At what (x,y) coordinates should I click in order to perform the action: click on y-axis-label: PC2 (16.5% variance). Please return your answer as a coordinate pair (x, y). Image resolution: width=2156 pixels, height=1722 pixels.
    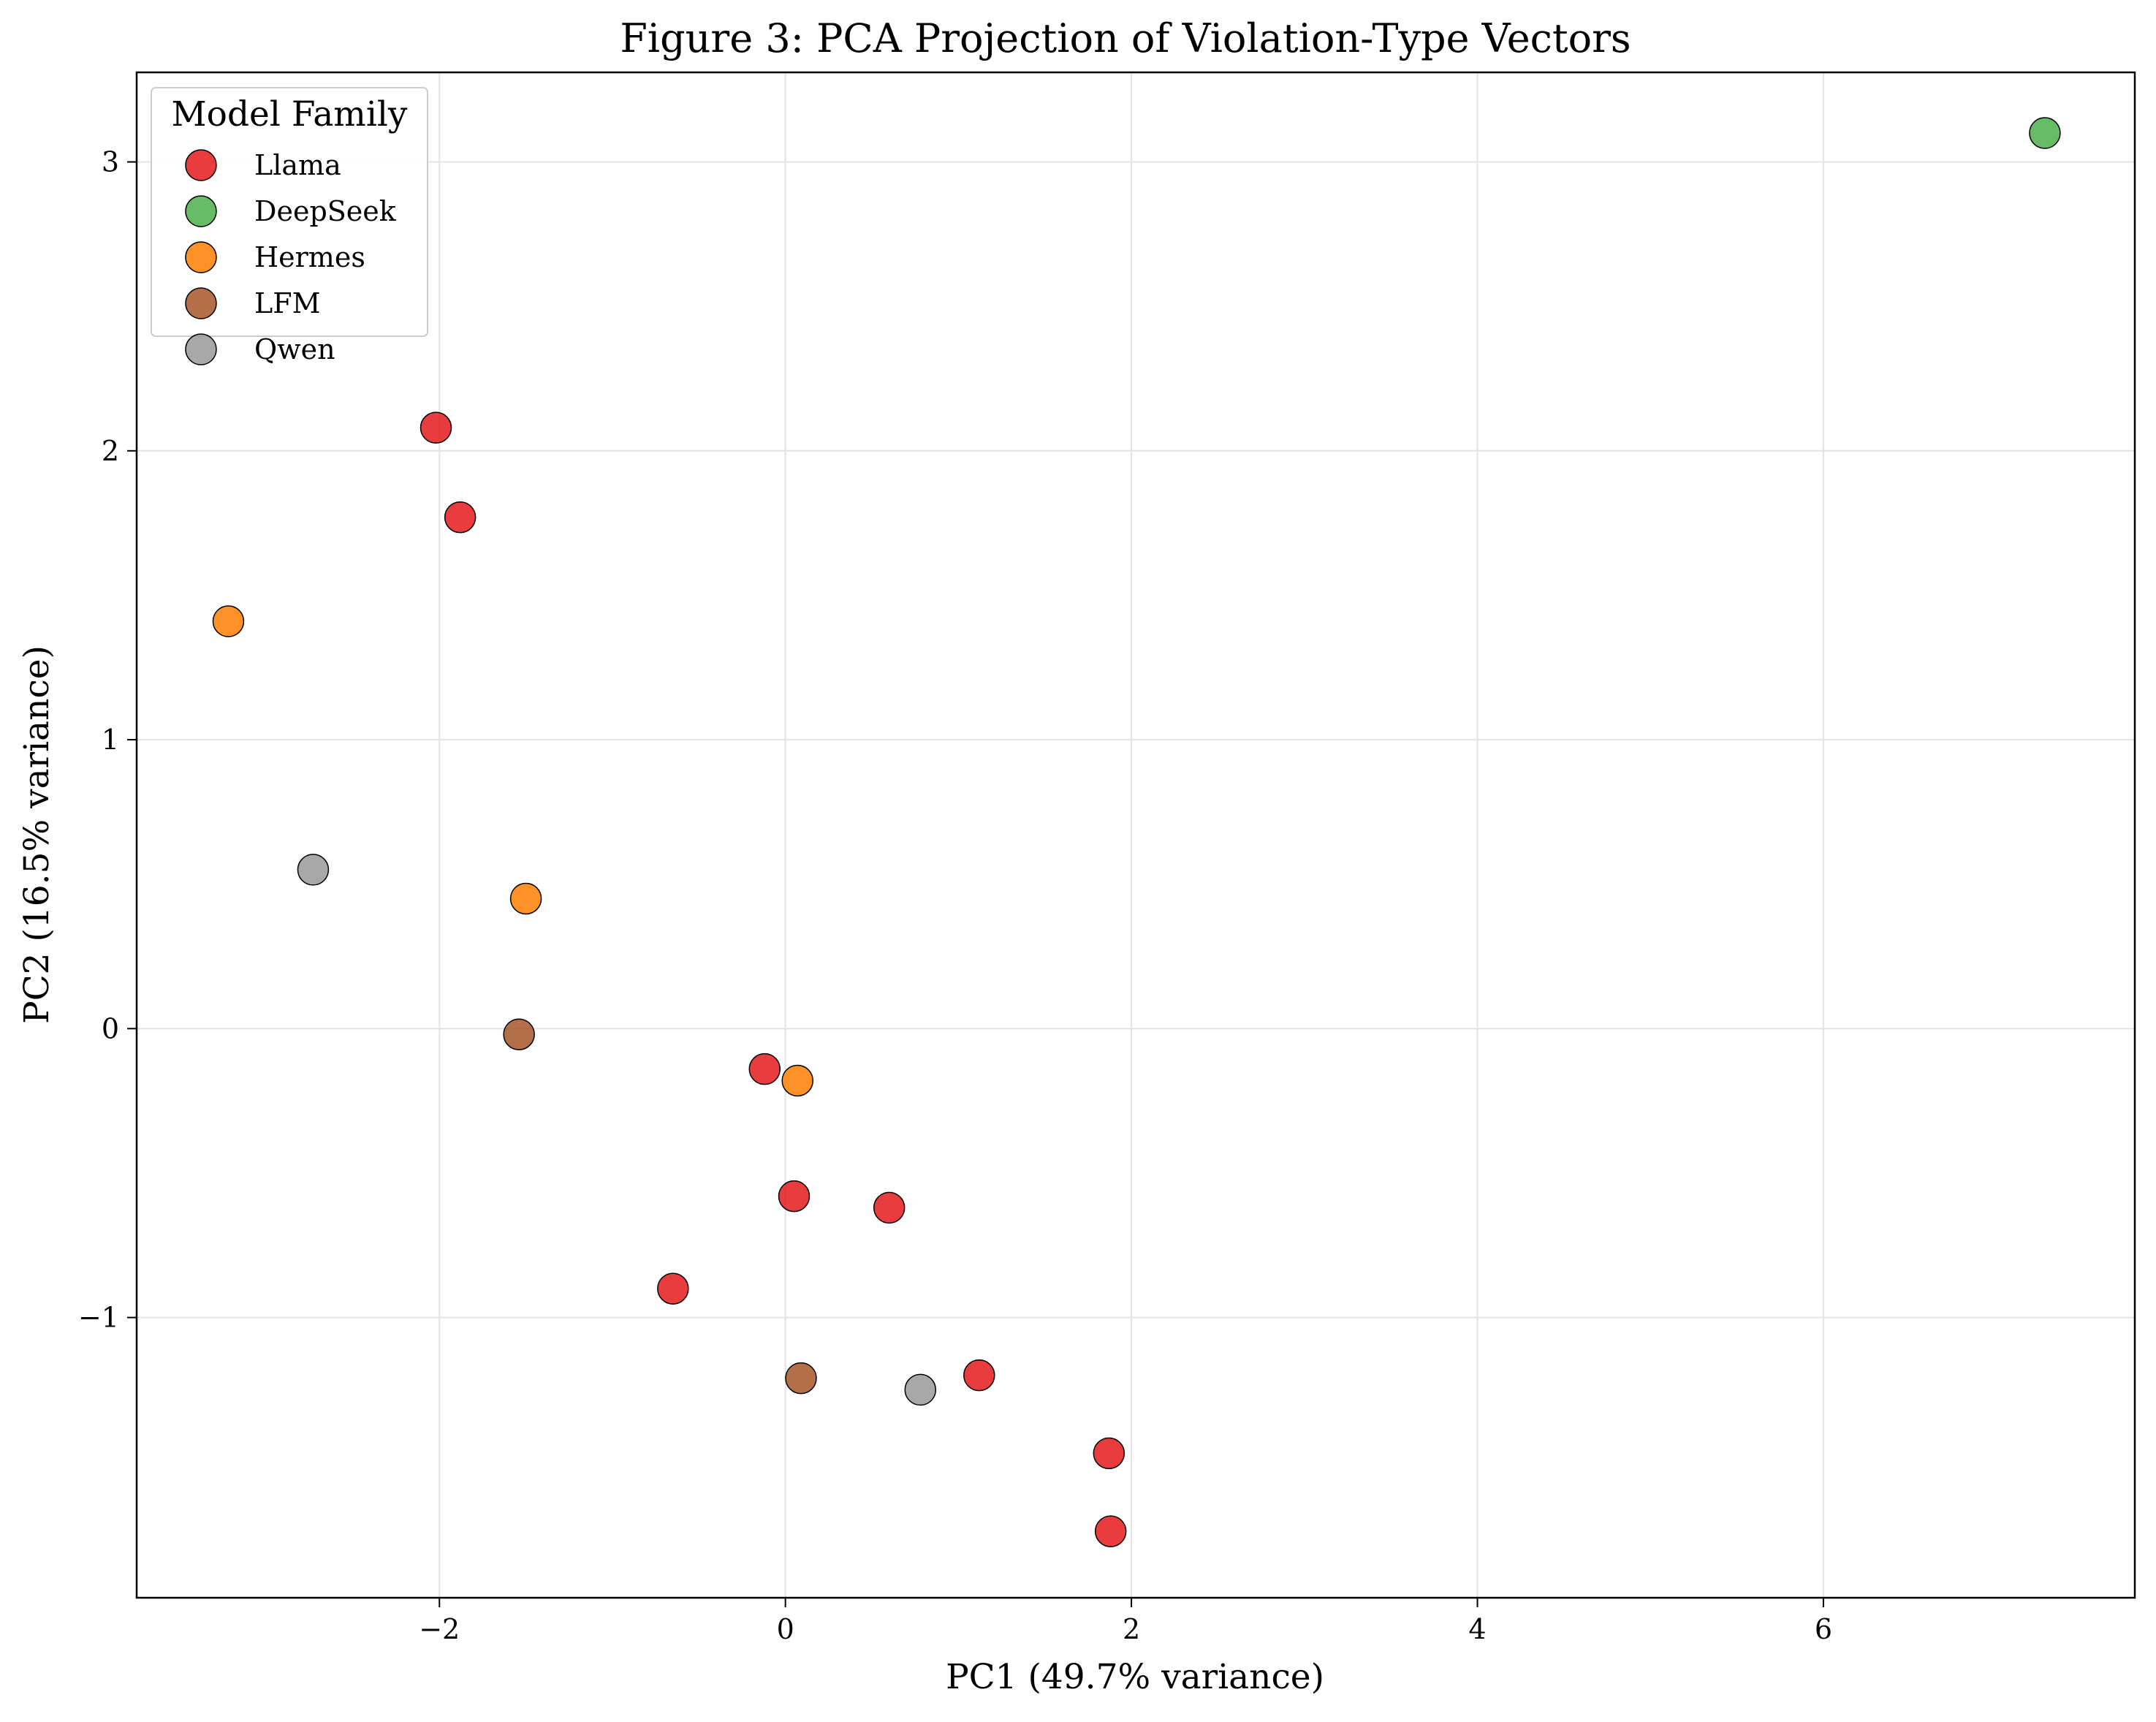
    Looking at the image, I should click on (37, 834).